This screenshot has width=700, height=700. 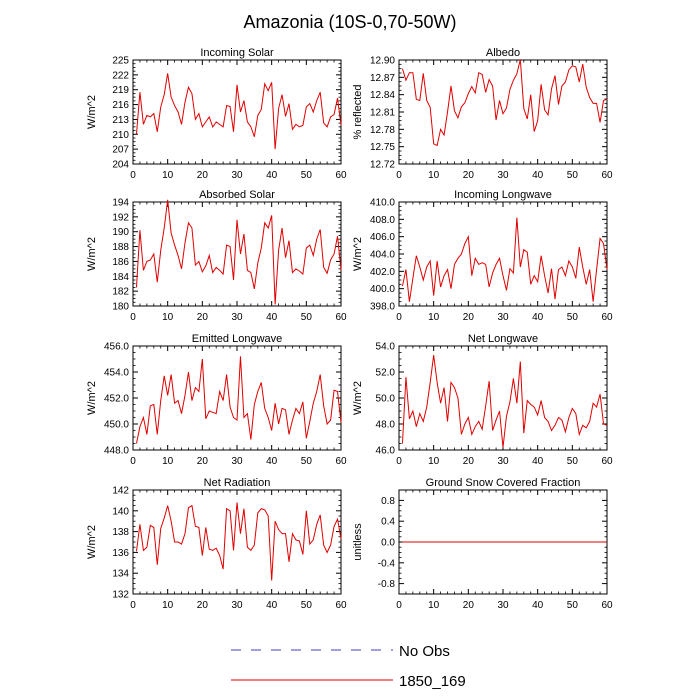 What do you see at coordinates (120, 277) in the screenshot?
I see `y-tick-label: 184` at bounding box center [120, 277].